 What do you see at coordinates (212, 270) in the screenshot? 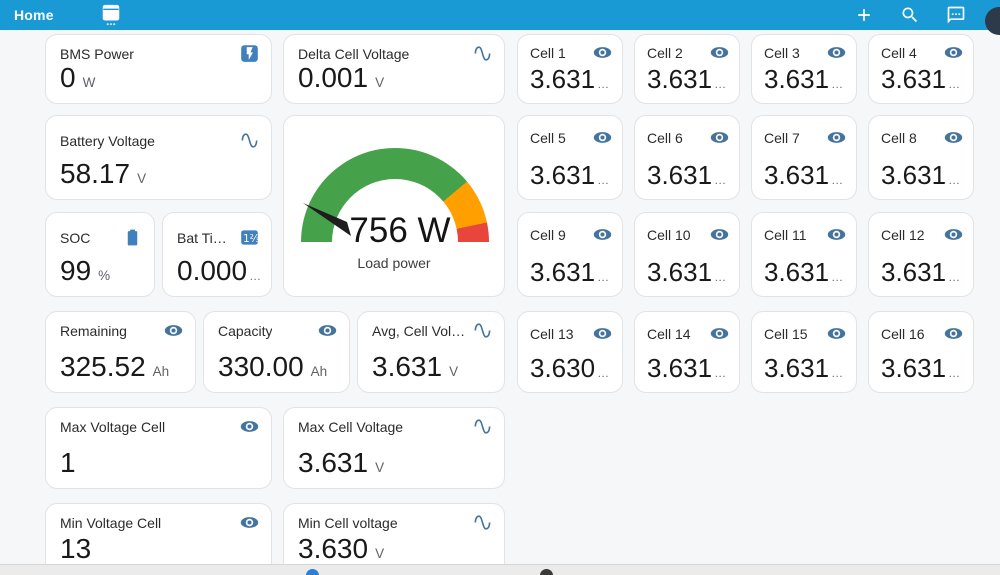
I see `card-value: 0.000` at bounding box center [212, 270].